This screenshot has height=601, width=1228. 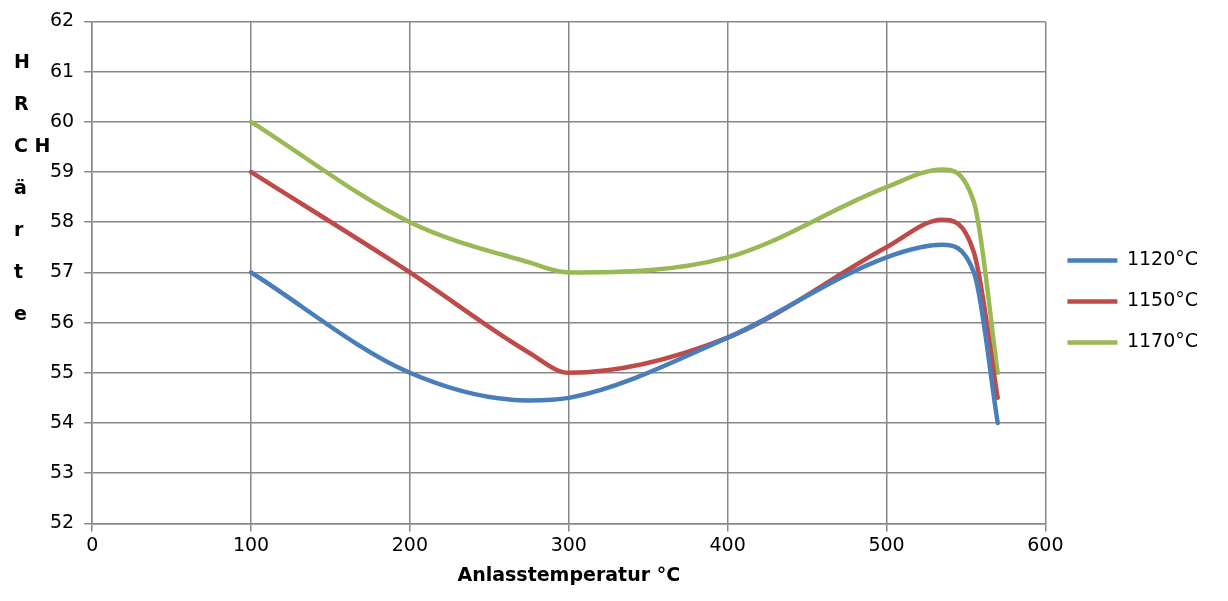 What do you see at coordinates (62, 420) in the screenshot?
I see `y-tick-label: 54` at bounding box center [62, 420].